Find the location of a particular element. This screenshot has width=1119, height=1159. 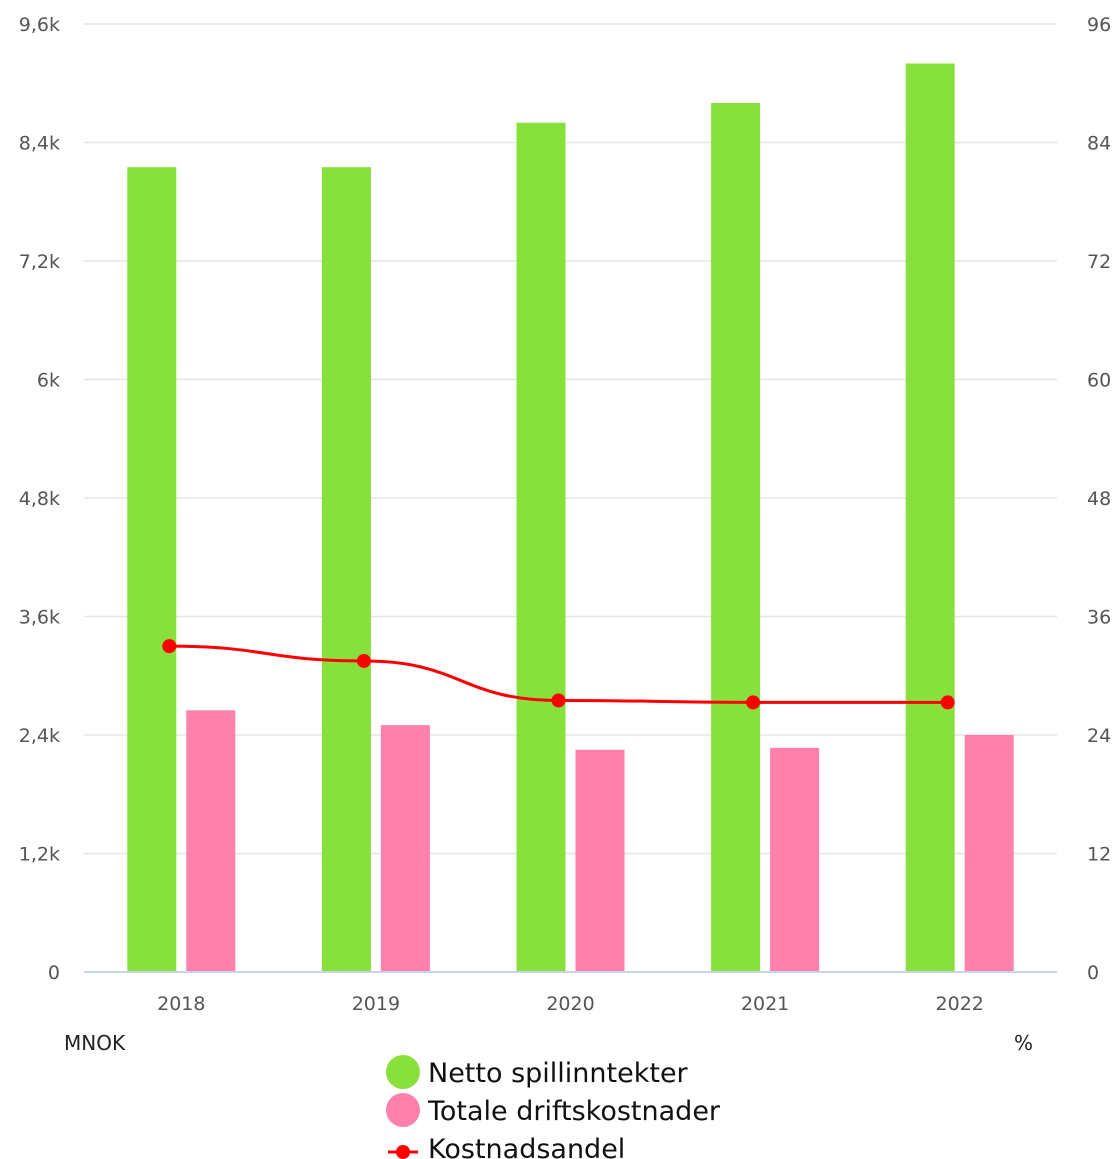

left-axis-tick-label: 2,4k is located at coordinates (39, 736).